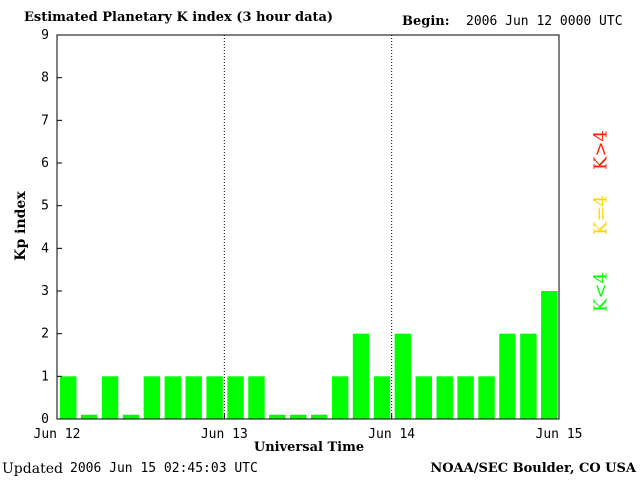 The image size is (640, 480). Describe the element at coordinates (57, 434) in the screenshot. I see `x-tick-label: Jun 12` at that location.